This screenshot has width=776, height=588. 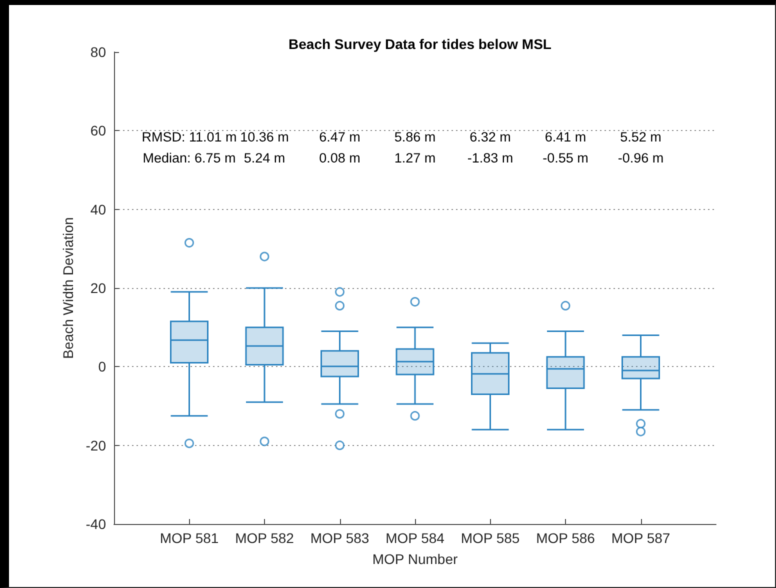 What do you see at coordinates (189, 538) in the screenshot?
I see `x-tick-label: MOP 581` at bounding box center [189, 538].